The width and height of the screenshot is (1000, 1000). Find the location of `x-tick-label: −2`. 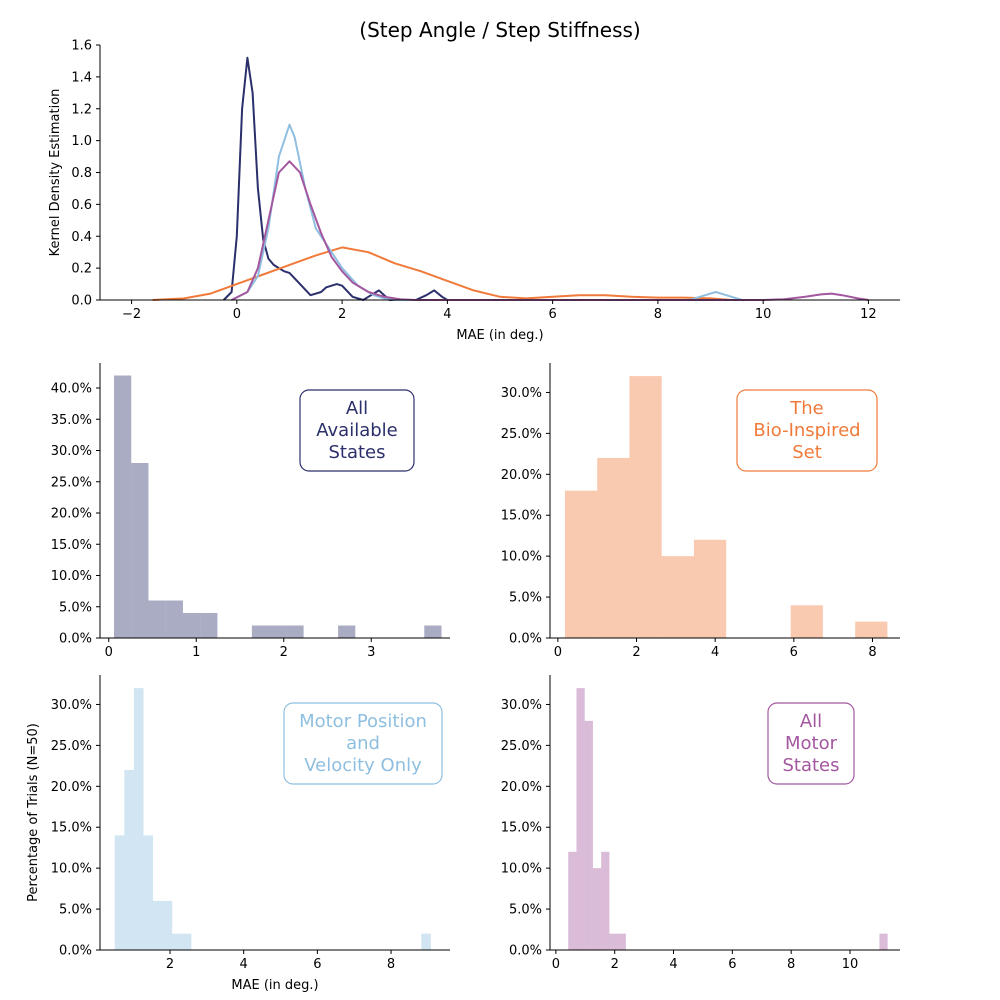

x-tick-label: −2 is located at coordinates (131, 314).